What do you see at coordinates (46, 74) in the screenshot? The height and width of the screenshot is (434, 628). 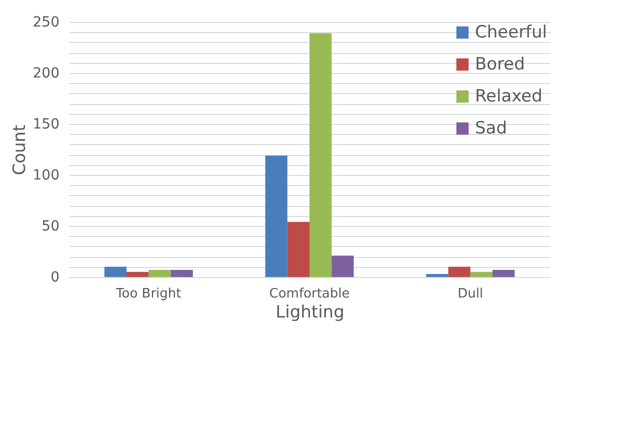 I see `y-tick-label: 200` at bounding box center [46, 74].